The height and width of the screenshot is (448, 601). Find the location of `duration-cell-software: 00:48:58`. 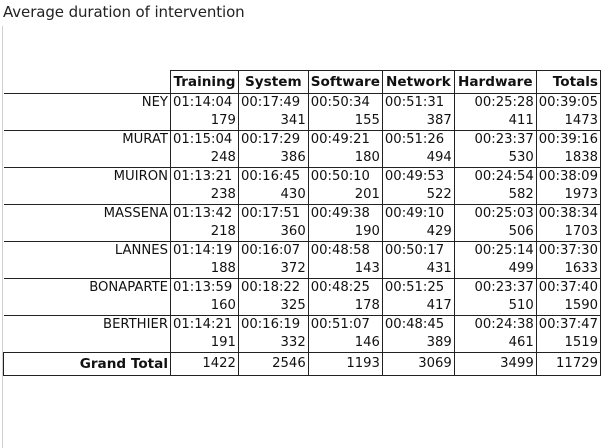

duration-cell-software: 00:48:58 is located at coordinates (345, 250).